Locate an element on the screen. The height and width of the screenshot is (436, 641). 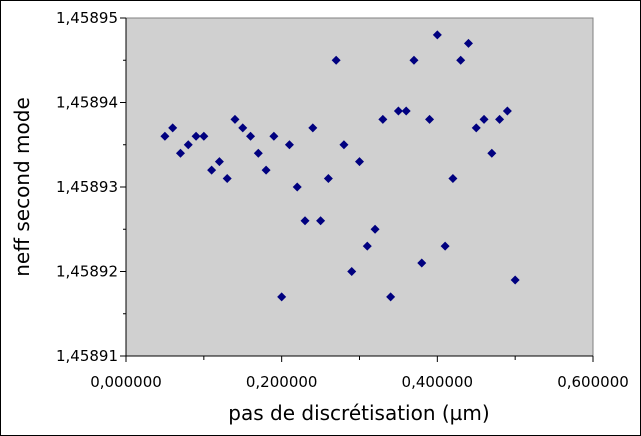
x-axis-title: pas de discrétisation (µm) is located at coordinates (358, 413).